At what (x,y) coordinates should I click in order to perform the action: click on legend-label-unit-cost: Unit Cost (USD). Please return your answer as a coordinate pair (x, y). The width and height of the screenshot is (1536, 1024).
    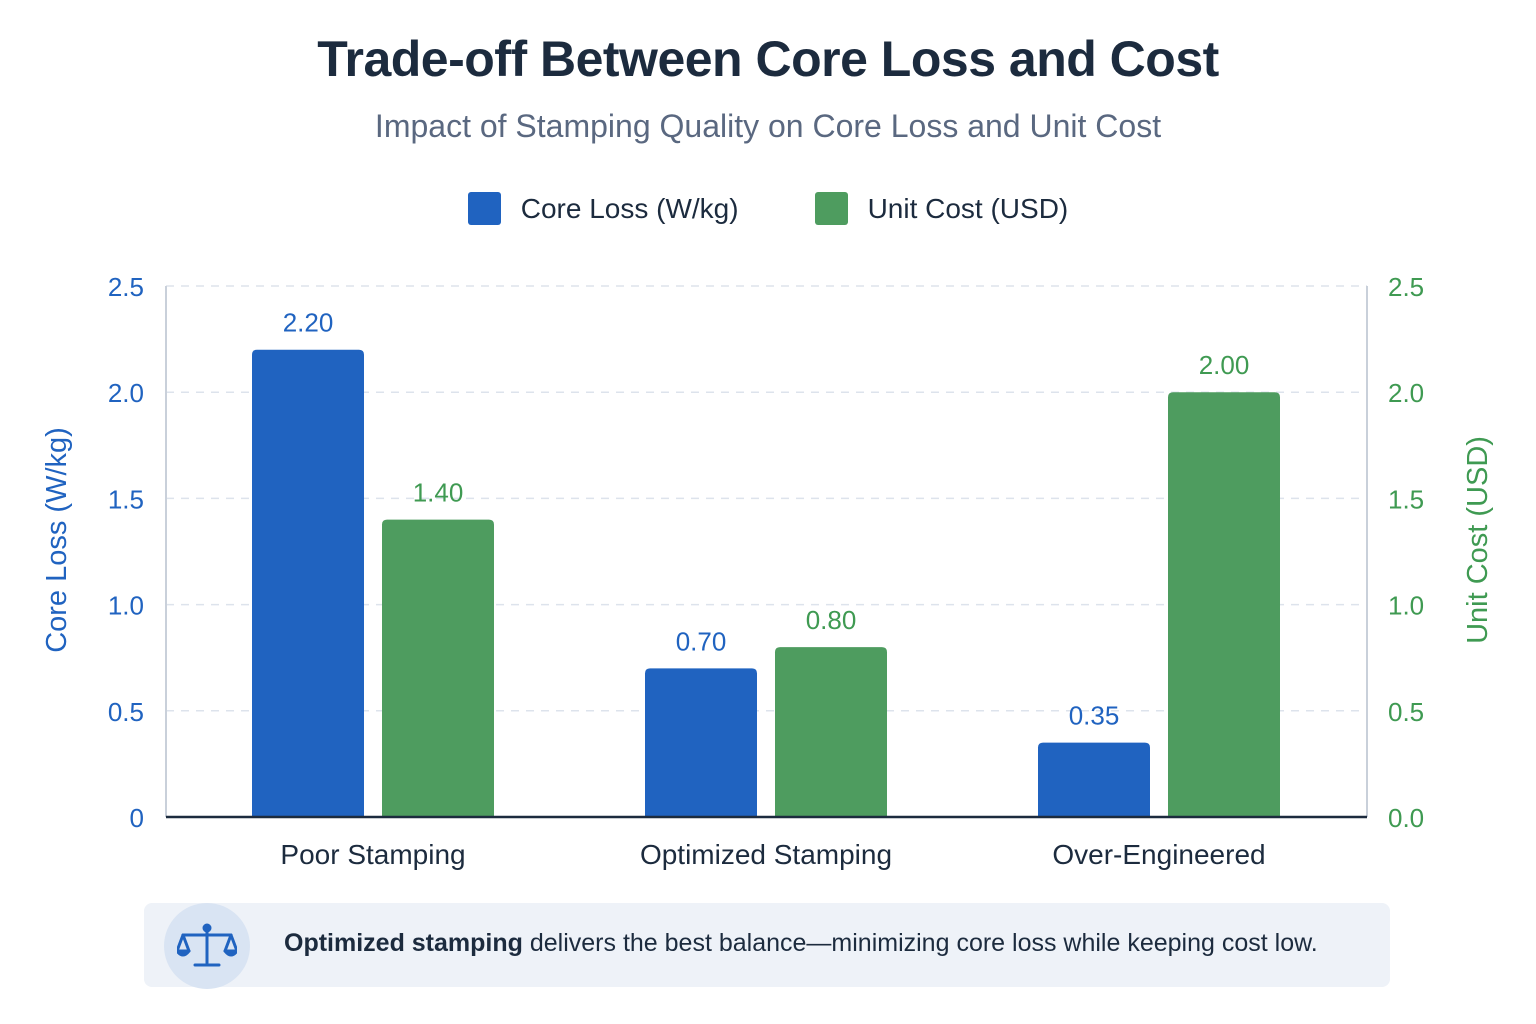
    Looking at the image, I should click on (968, 208).